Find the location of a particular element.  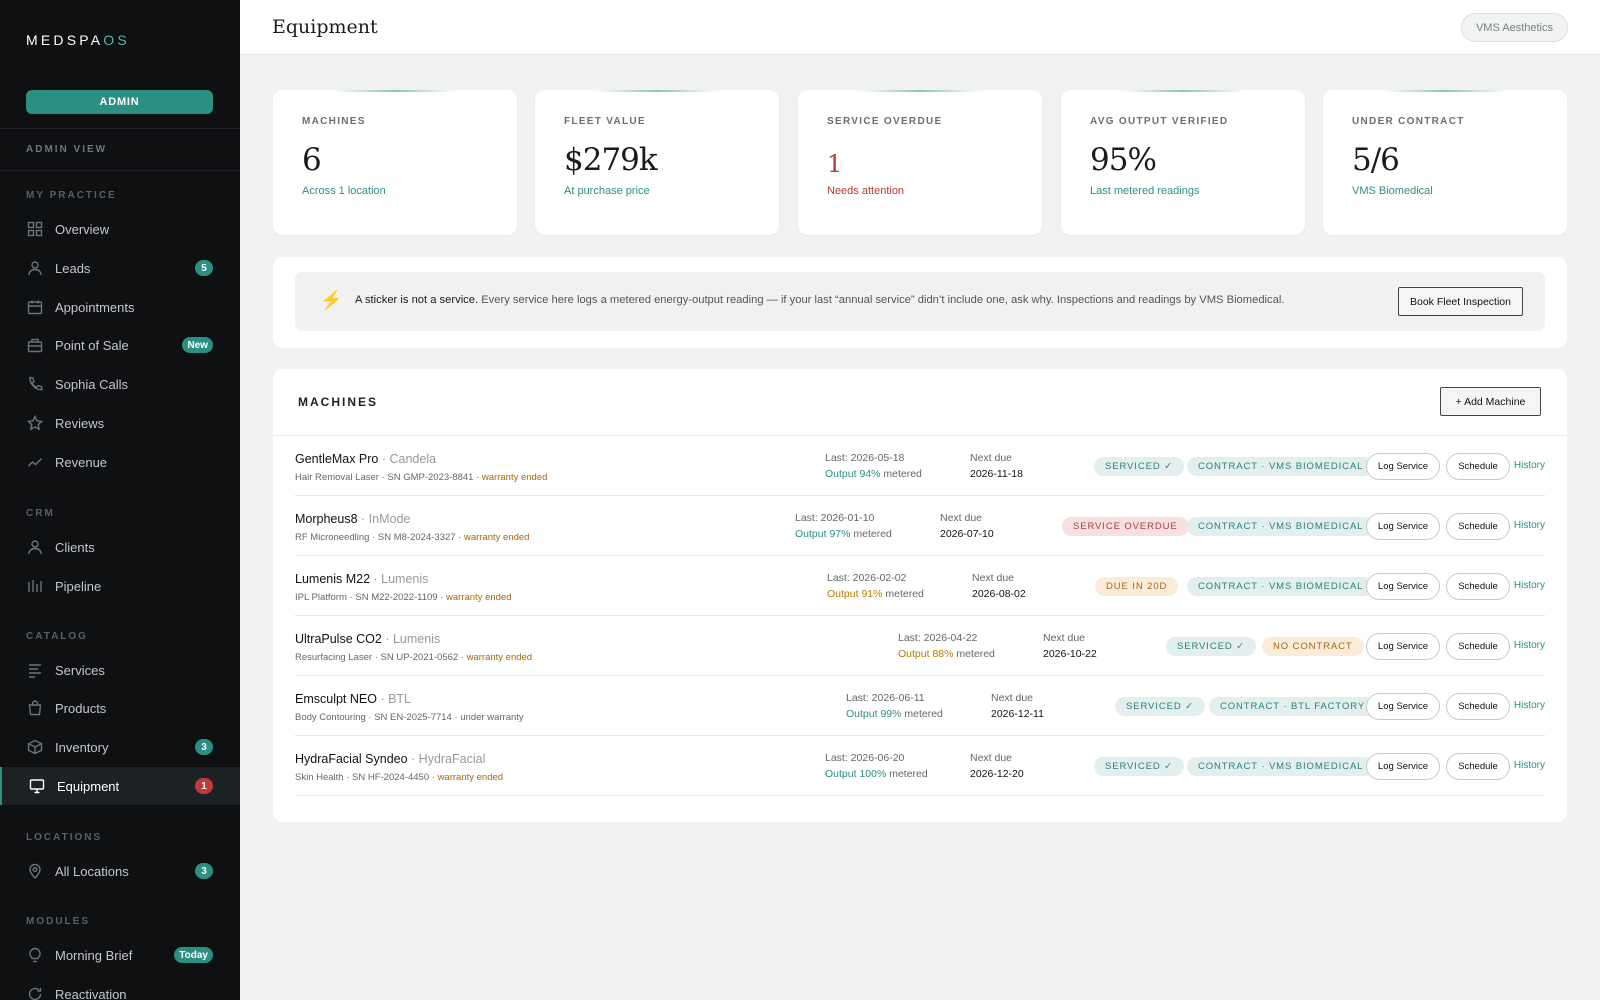

status-badge: SERVICED ✓ is located at coordinates (1211, 646).